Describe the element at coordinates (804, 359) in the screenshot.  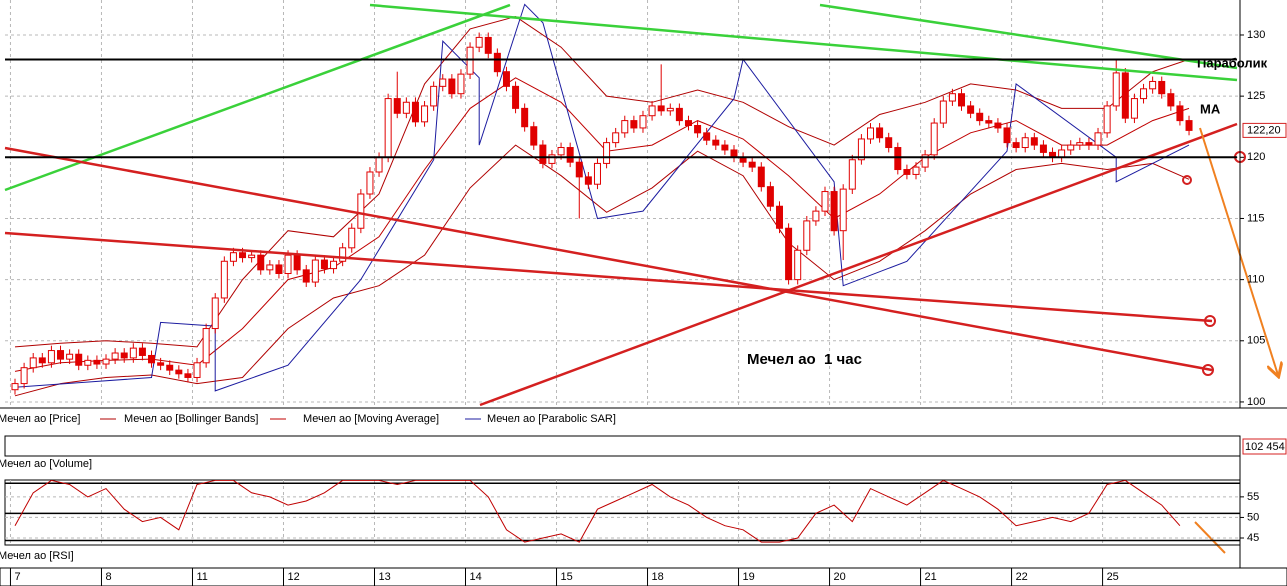
I see `annotation: Мечел ао 1 час` at that location.